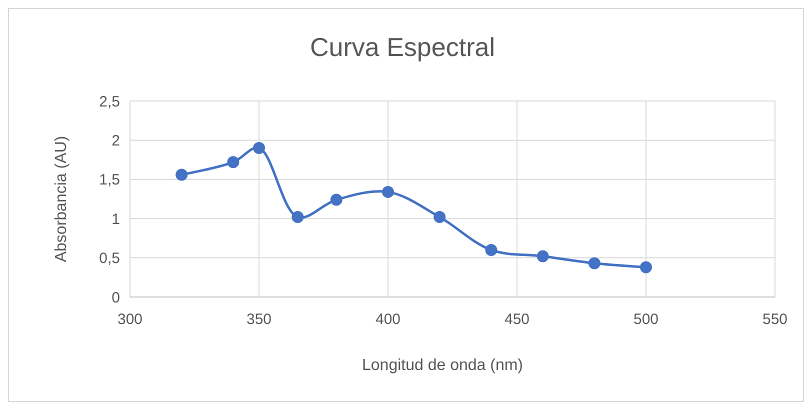  Describe the element at coordinates (116, 219) in the screenshot. I see `y-tick-label: 1` at that location.